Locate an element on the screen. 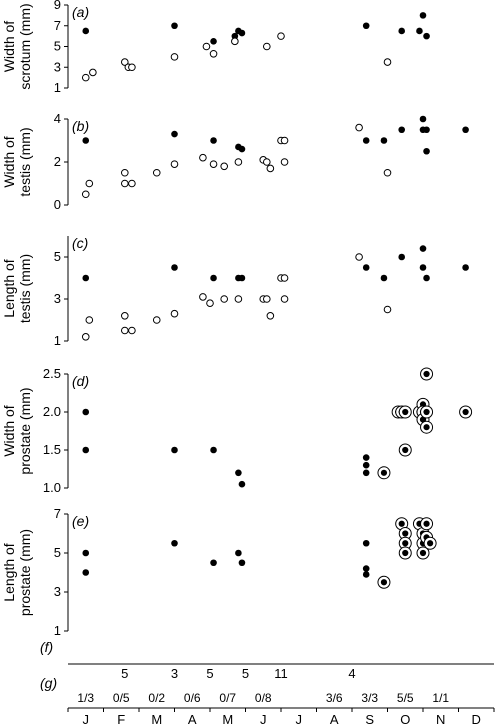  row-f-label: (f) is located at coordinates (46, 647).